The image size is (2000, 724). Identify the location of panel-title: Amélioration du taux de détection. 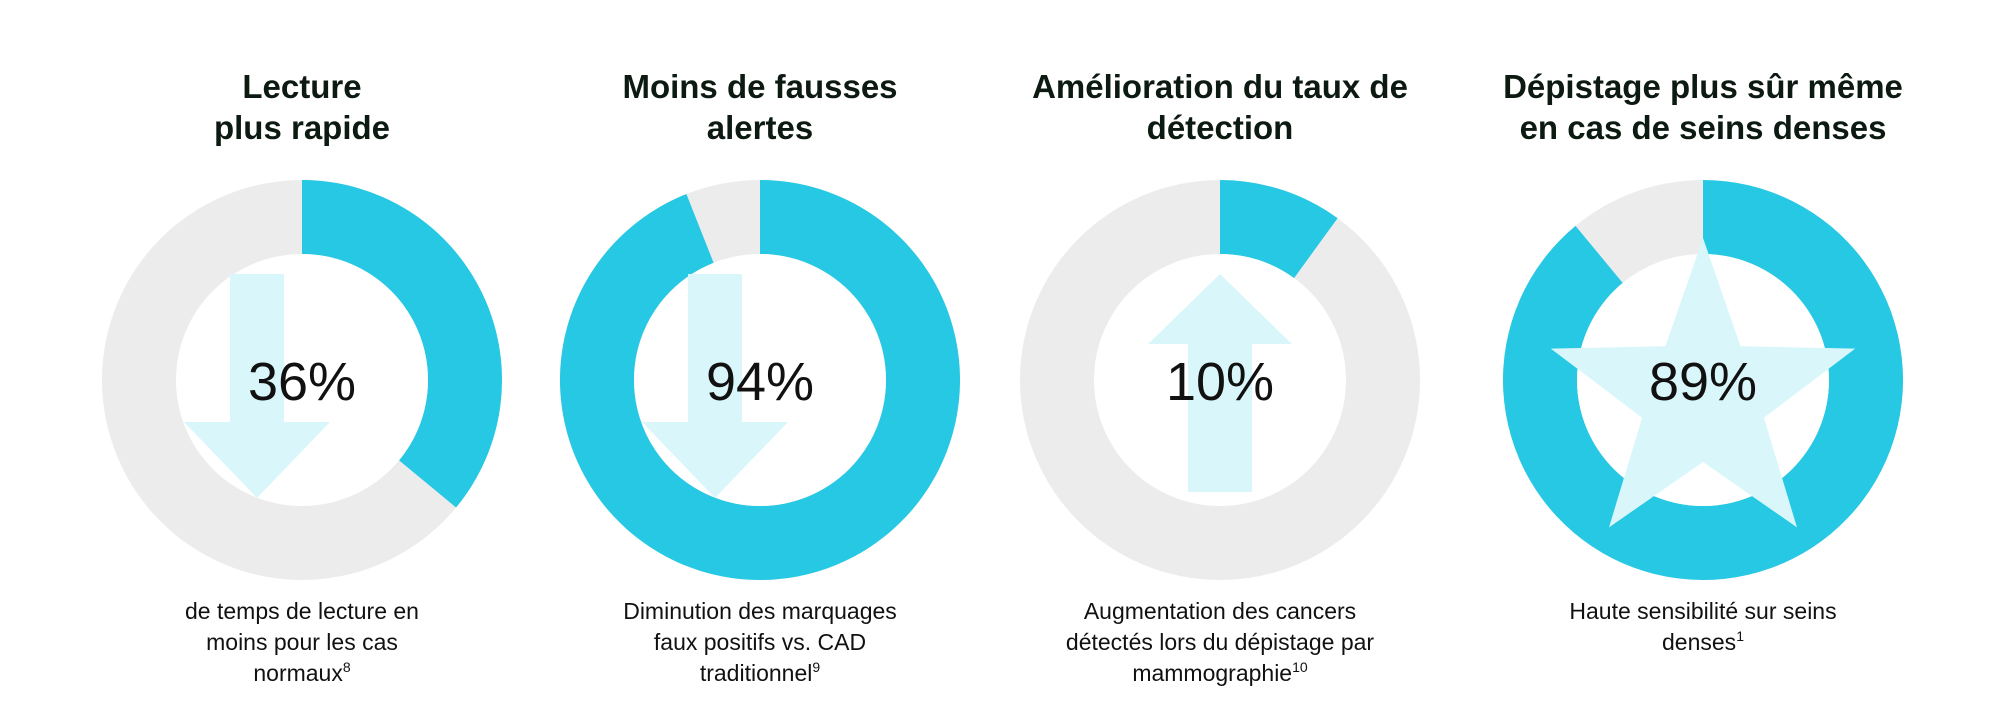
(1220, 107).